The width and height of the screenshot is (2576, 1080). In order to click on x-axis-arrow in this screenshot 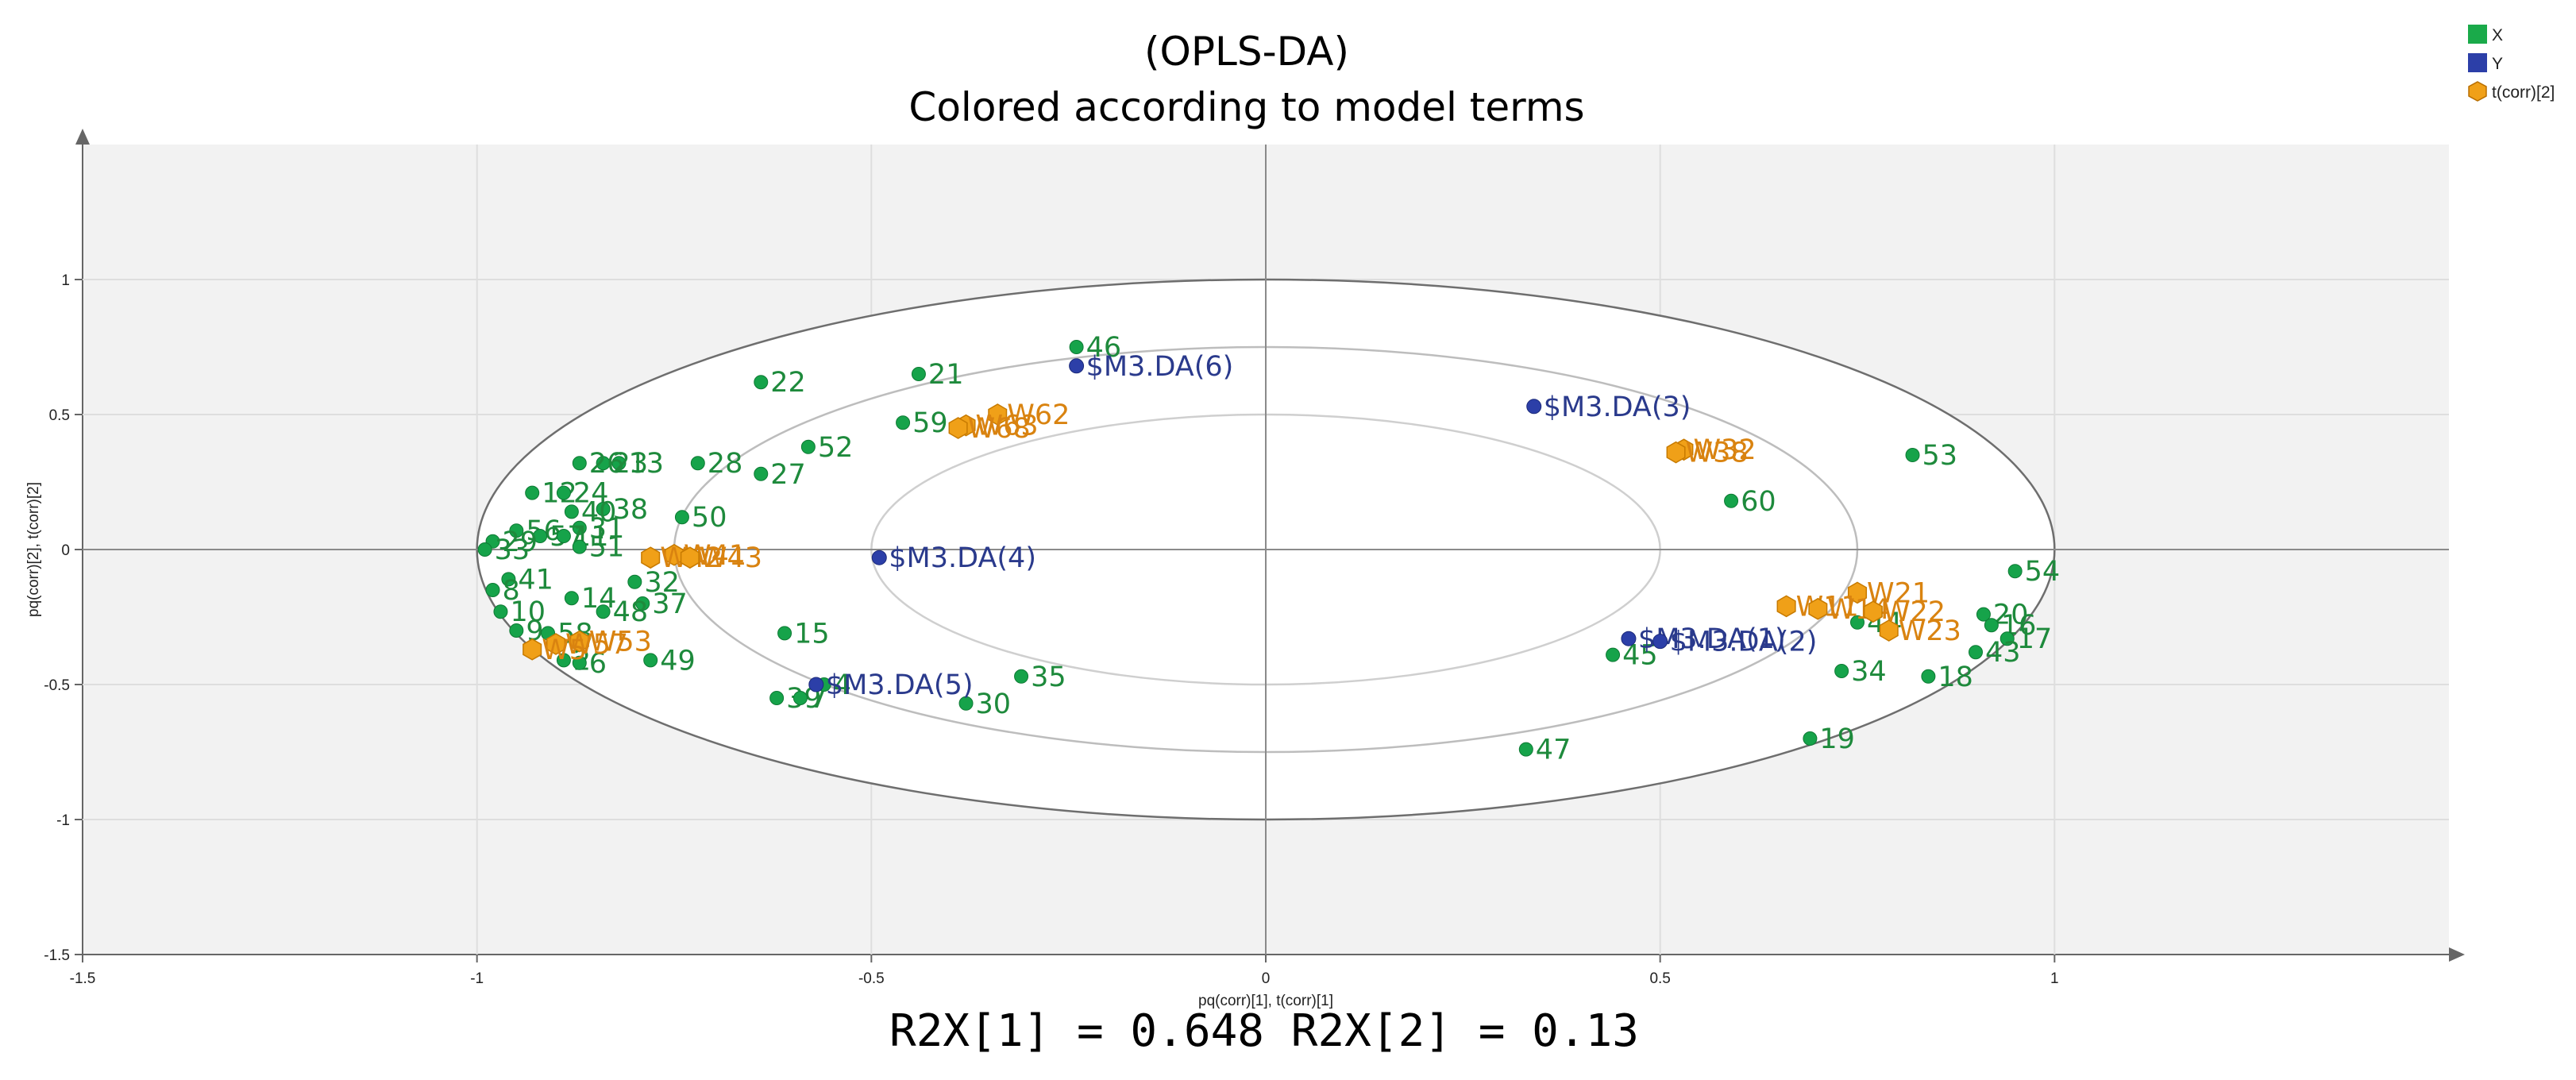, I will do `click(2457, 954)`.